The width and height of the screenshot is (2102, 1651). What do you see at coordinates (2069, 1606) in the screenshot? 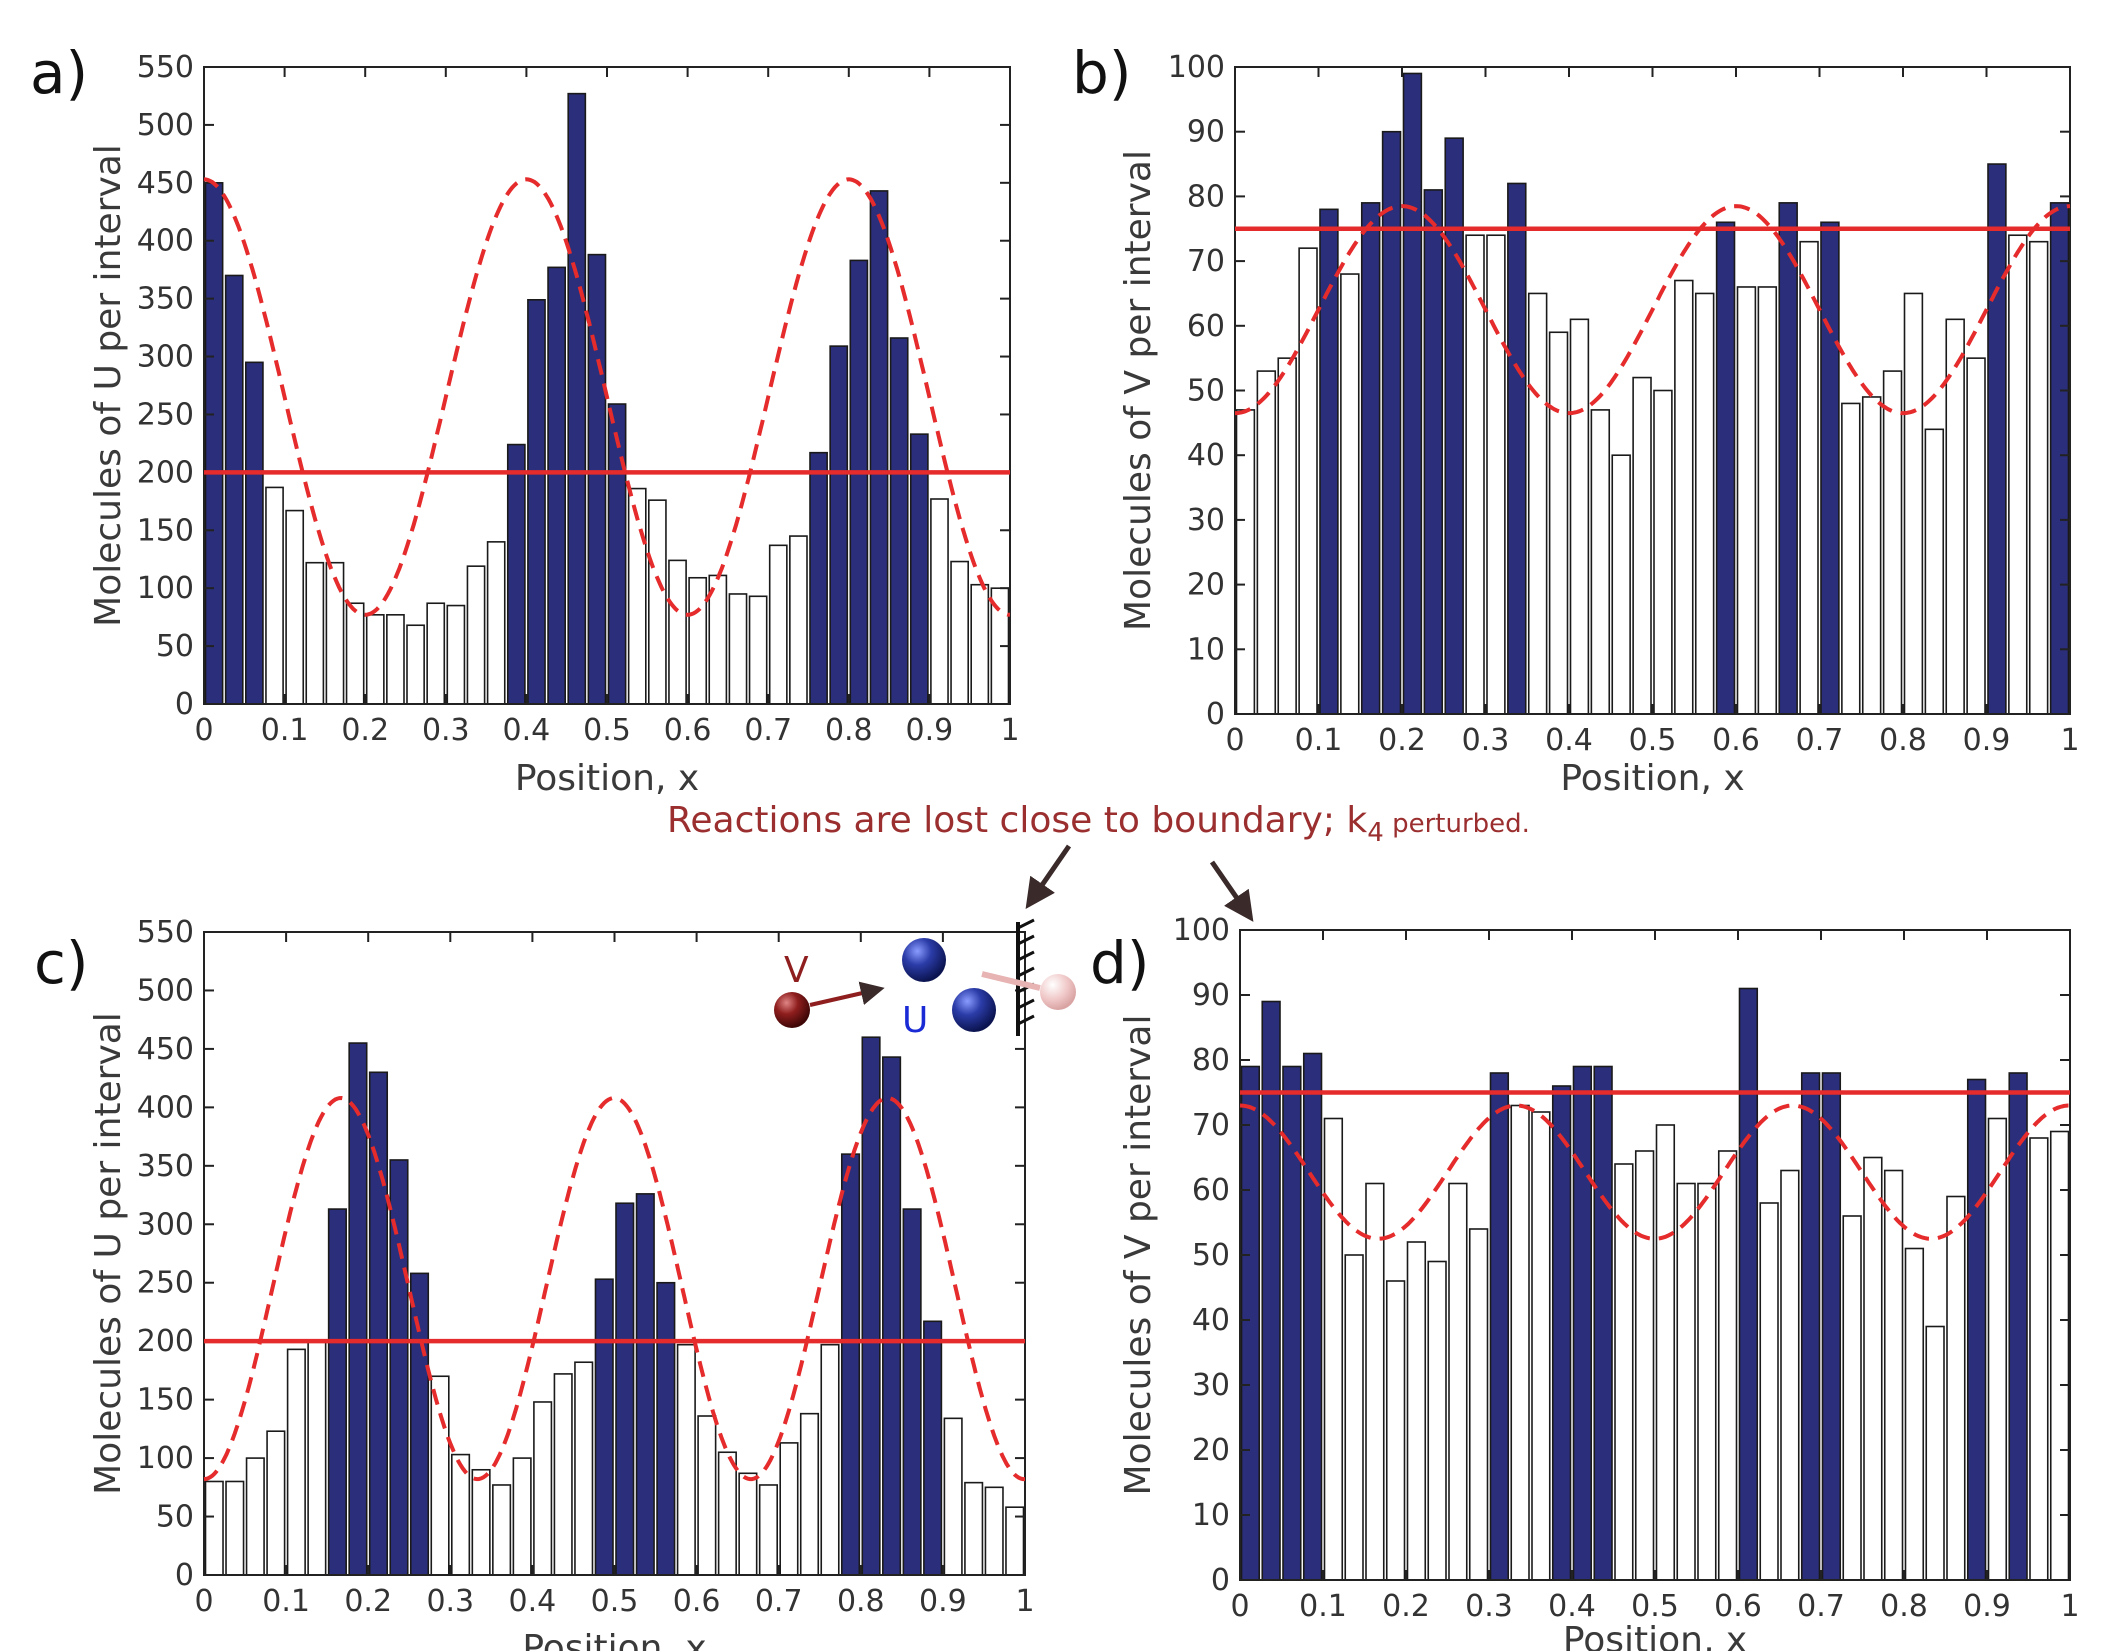
I see `xtick-label-d-10: 1` at bounding box center [2069, 1606].